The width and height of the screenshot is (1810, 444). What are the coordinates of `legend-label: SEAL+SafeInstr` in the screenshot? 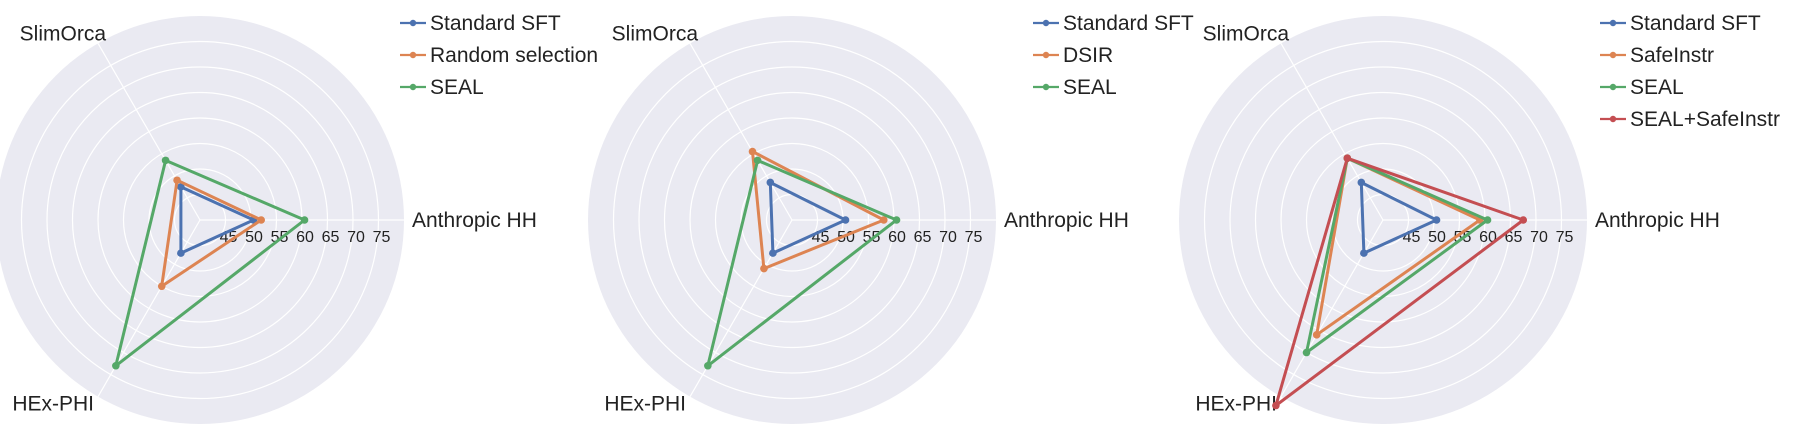 It's located at (1705, 119).